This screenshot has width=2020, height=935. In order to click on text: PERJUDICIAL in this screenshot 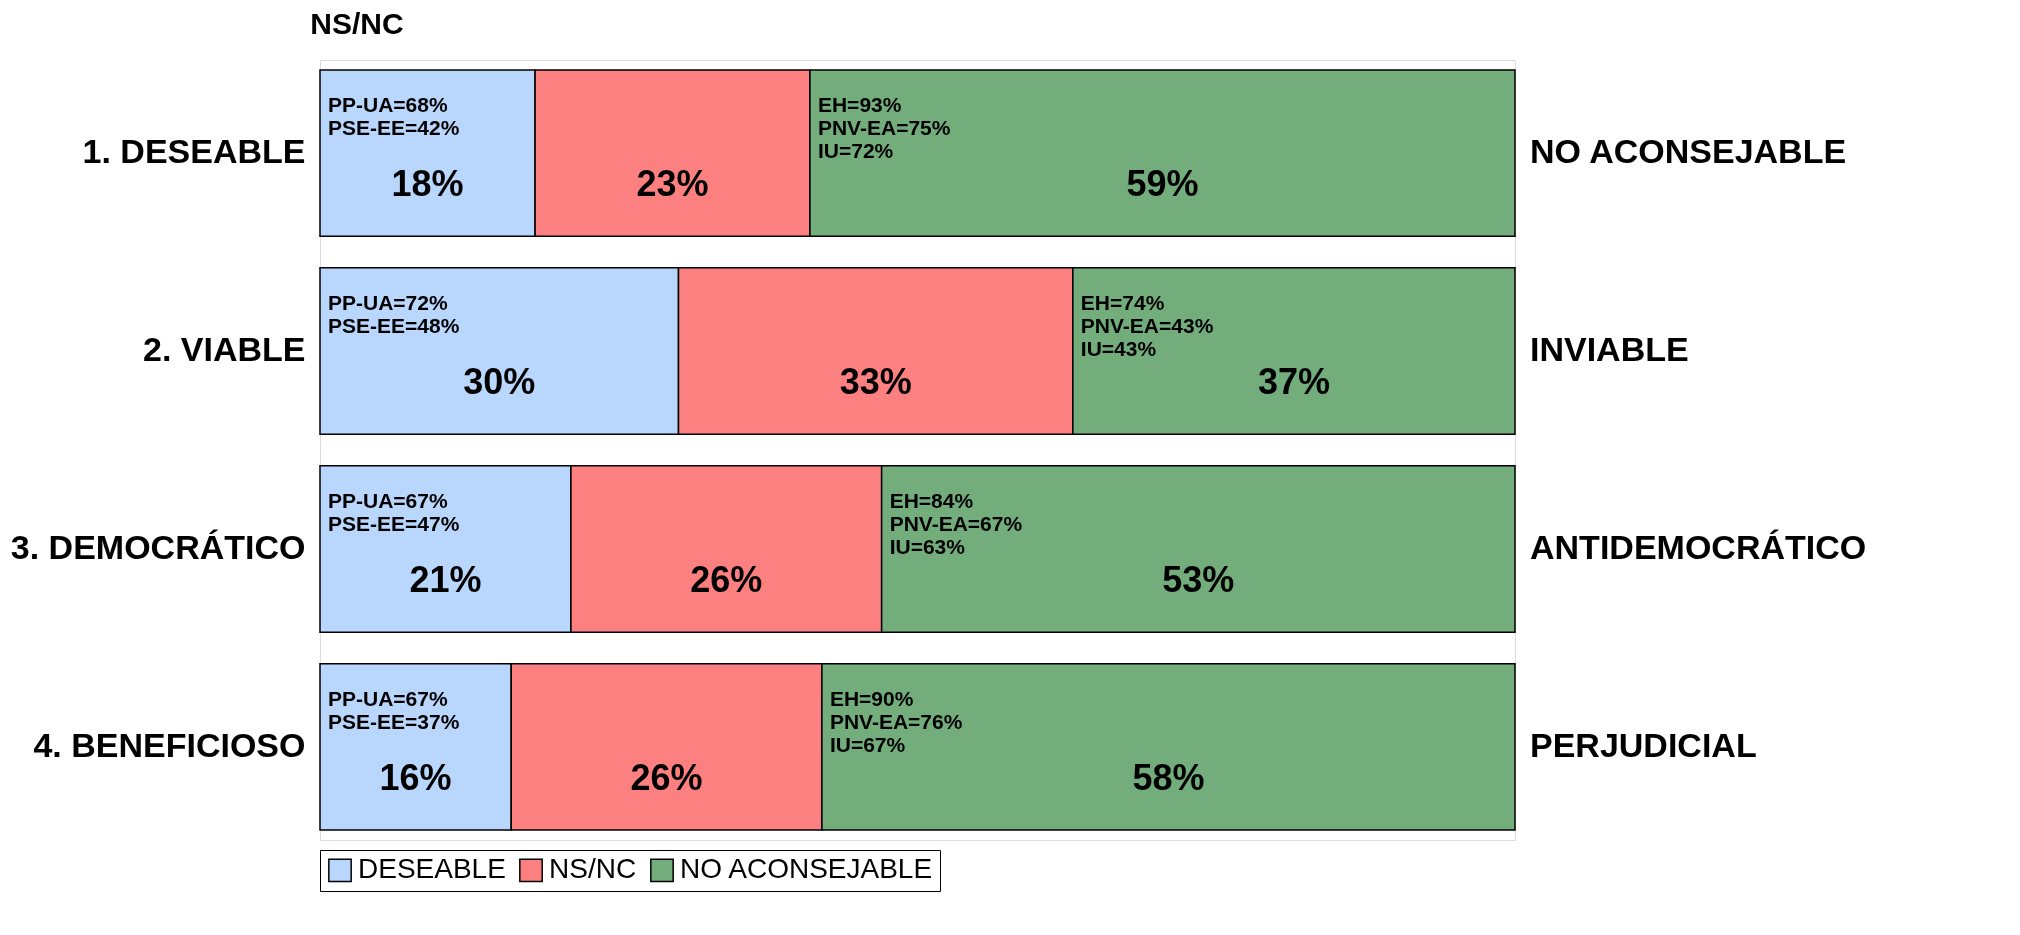, I will do `click(1643, 744)`.